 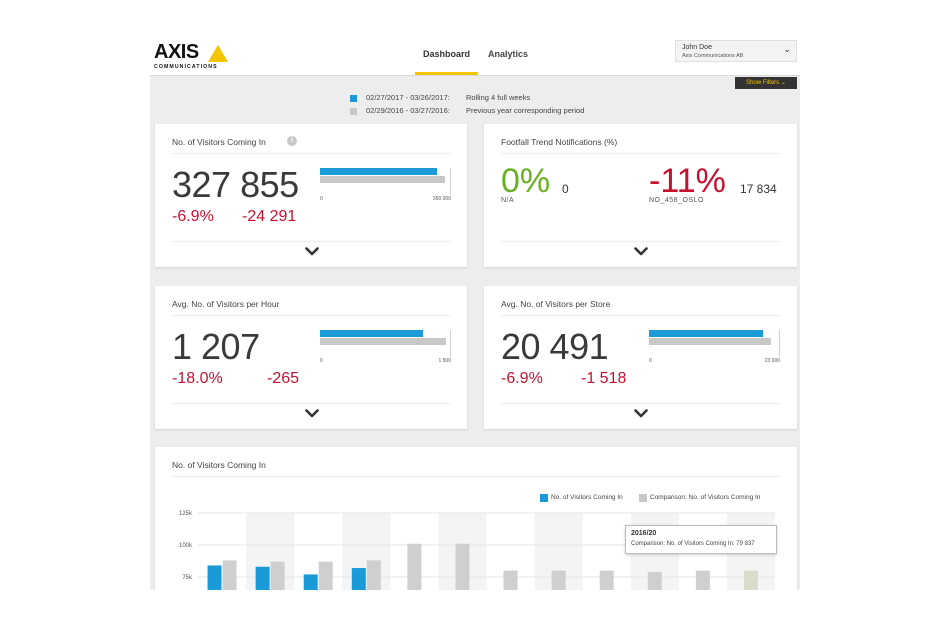 I want to click on chevron-down-icon: ⌄, so click(x=787, y=49).